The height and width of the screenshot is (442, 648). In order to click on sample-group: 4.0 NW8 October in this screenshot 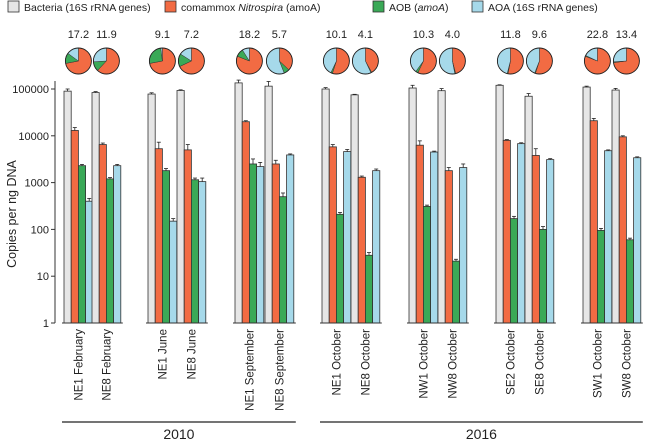, I will do `click(452, 214)`.